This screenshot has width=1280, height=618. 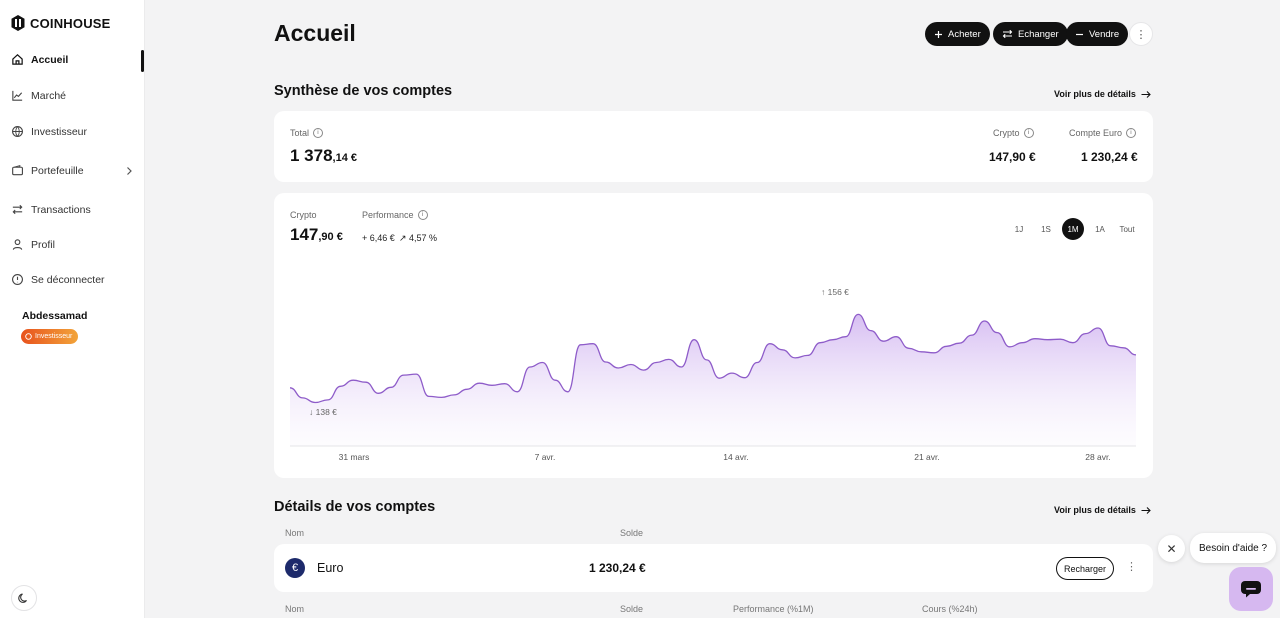 I want to click on crypto-label: Crypto, so click(x=303, y=215).